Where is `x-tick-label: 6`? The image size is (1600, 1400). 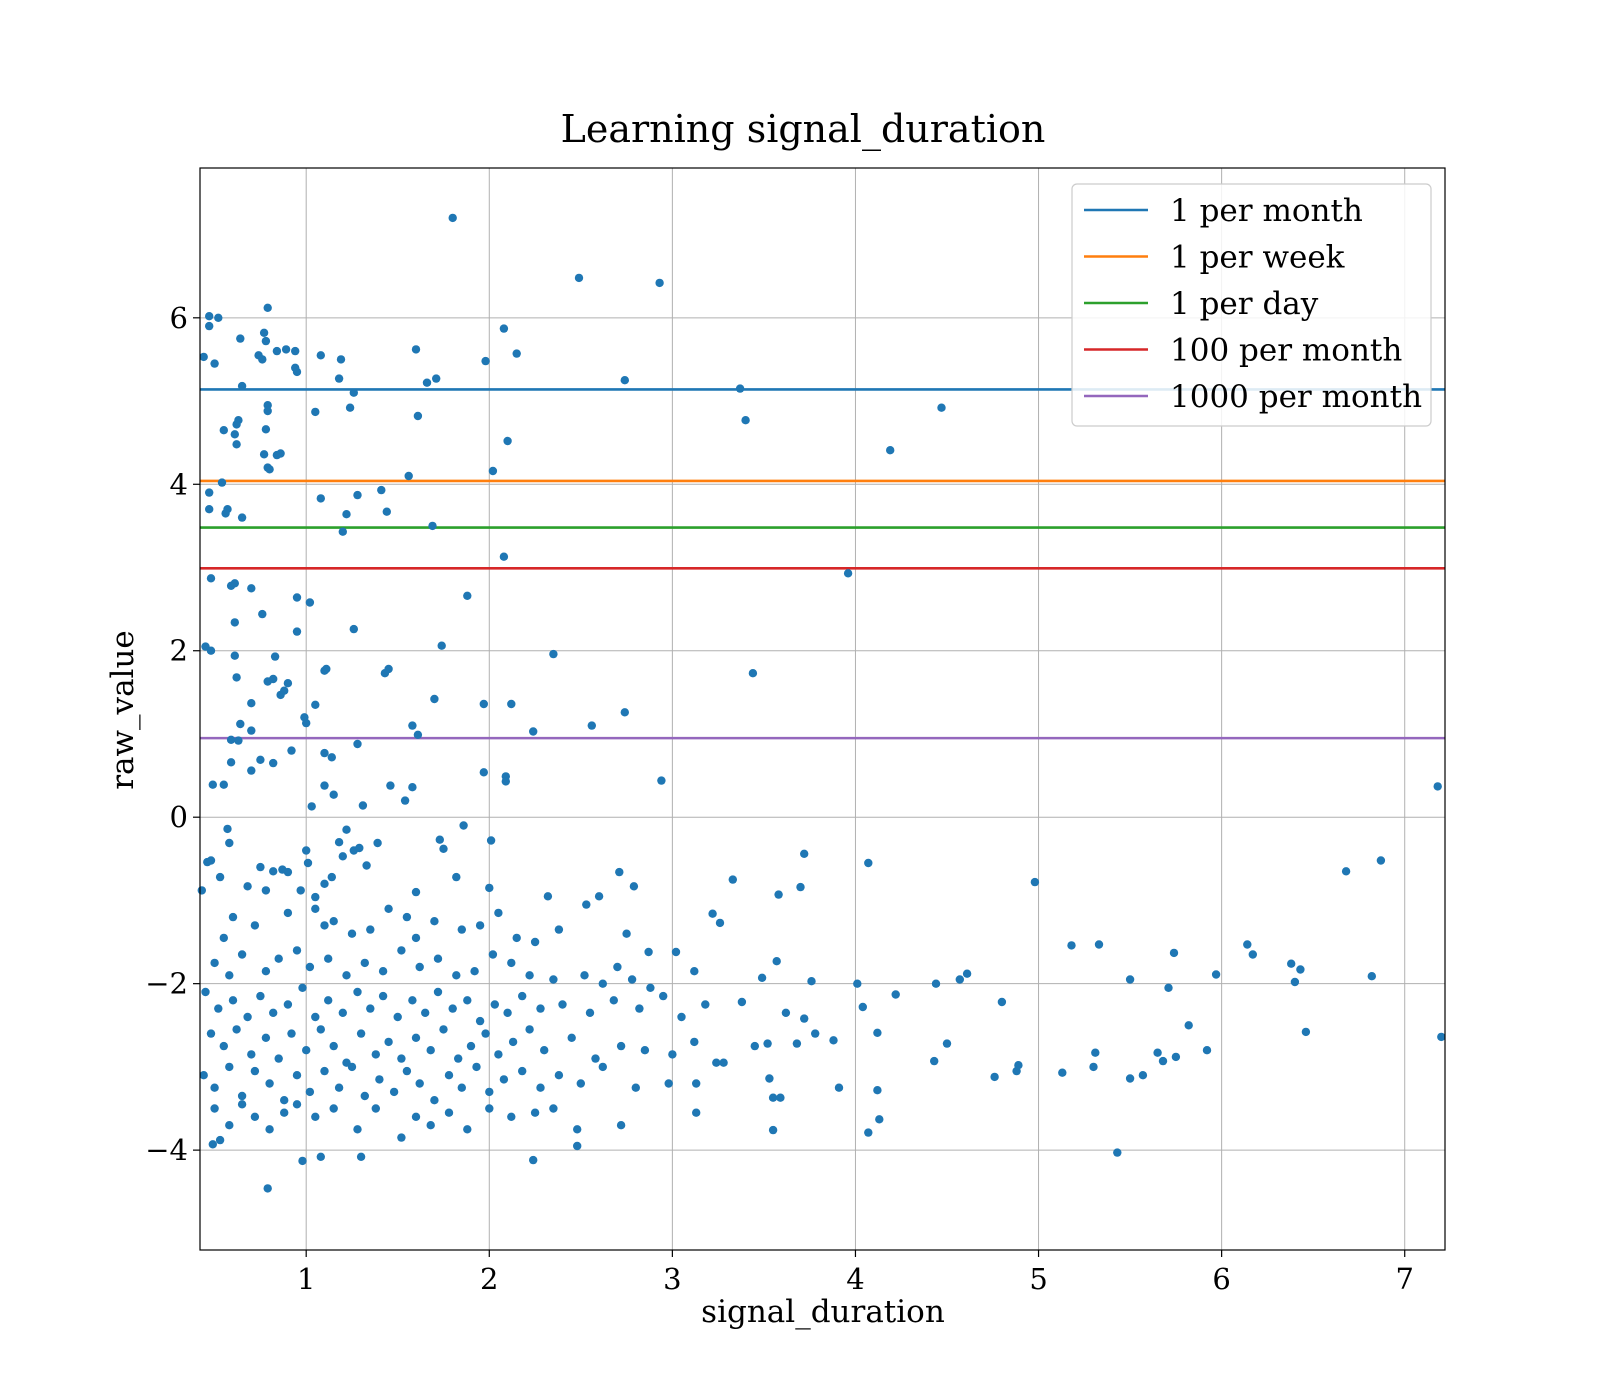
x-tick-label: 6 is located at coordinates (1221, 1279).